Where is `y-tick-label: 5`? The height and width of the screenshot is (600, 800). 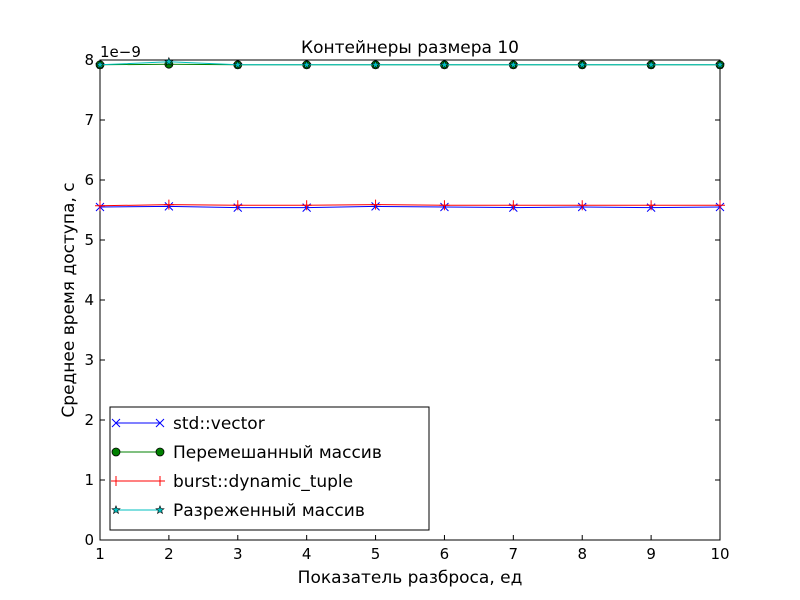 y-tick-label: 5 is located at coordinates (89, 240).